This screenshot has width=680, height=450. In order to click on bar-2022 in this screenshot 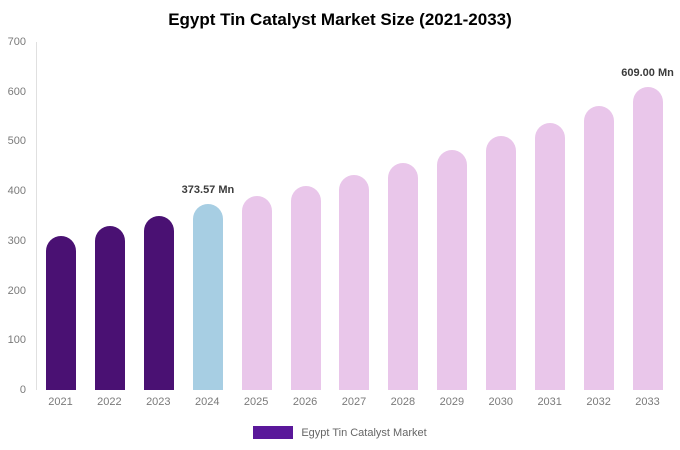, I will do `click(110, 308)`.